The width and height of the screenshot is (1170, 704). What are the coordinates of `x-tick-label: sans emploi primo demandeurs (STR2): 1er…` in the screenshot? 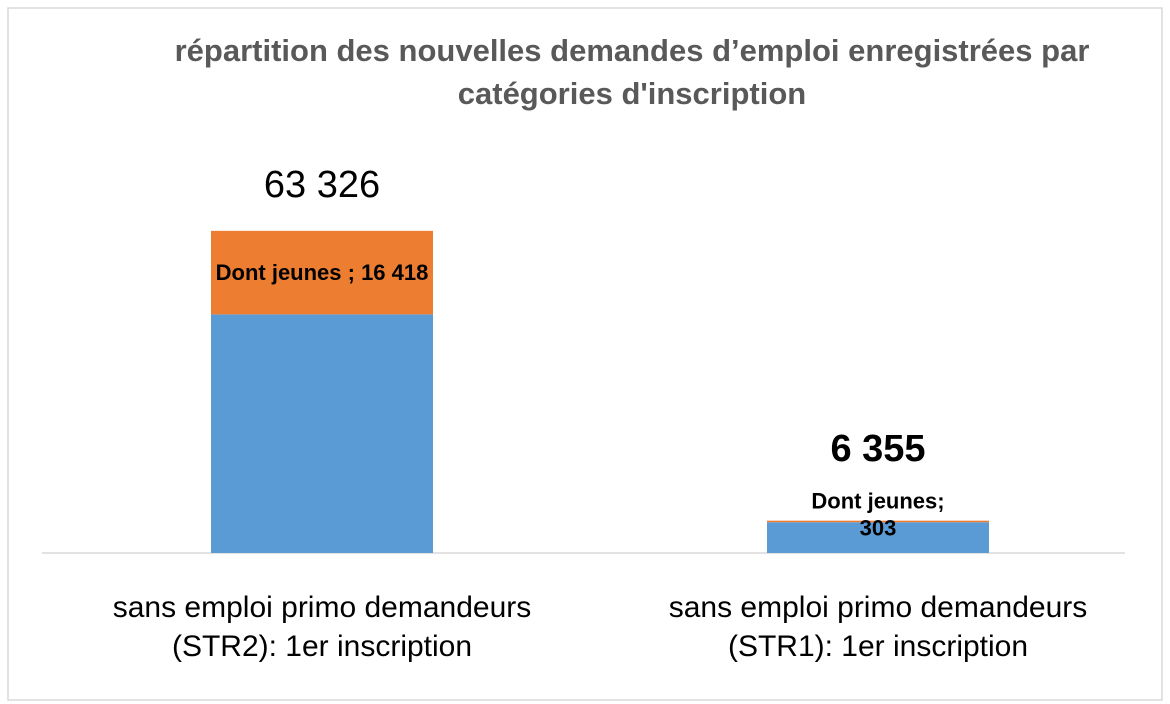 It's located at (322, 627).